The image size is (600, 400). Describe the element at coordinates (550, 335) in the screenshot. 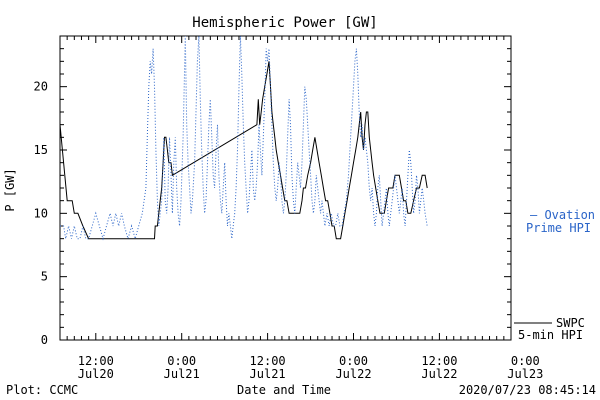

I see `legend-swpc-line2: 5-min HPI` at that location.